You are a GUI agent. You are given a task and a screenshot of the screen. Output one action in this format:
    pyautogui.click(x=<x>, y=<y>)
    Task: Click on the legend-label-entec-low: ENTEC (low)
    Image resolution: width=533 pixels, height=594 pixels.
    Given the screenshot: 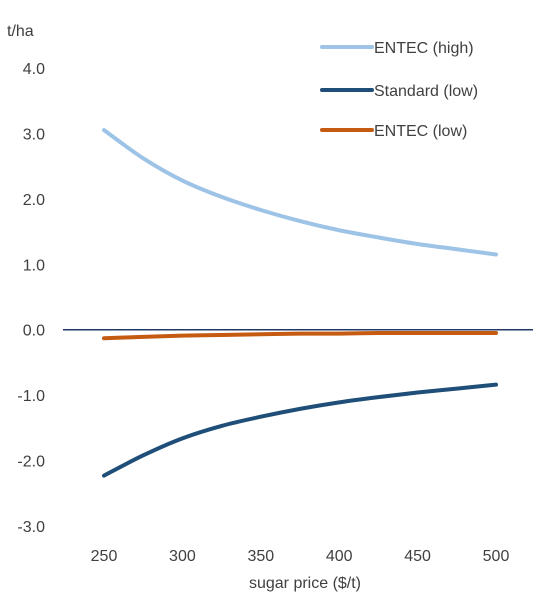 What is the action you would take?
    pyautogui.click(x=420, y=131)
    